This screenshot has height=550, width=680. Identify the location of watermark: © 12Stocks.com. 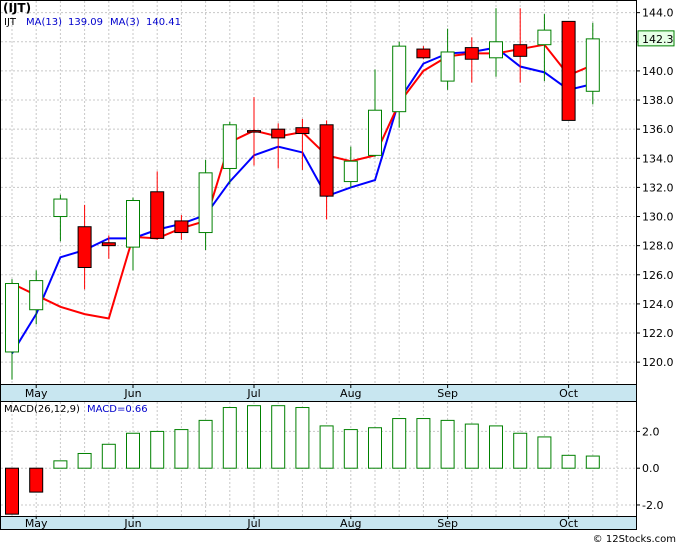
(634, 539).